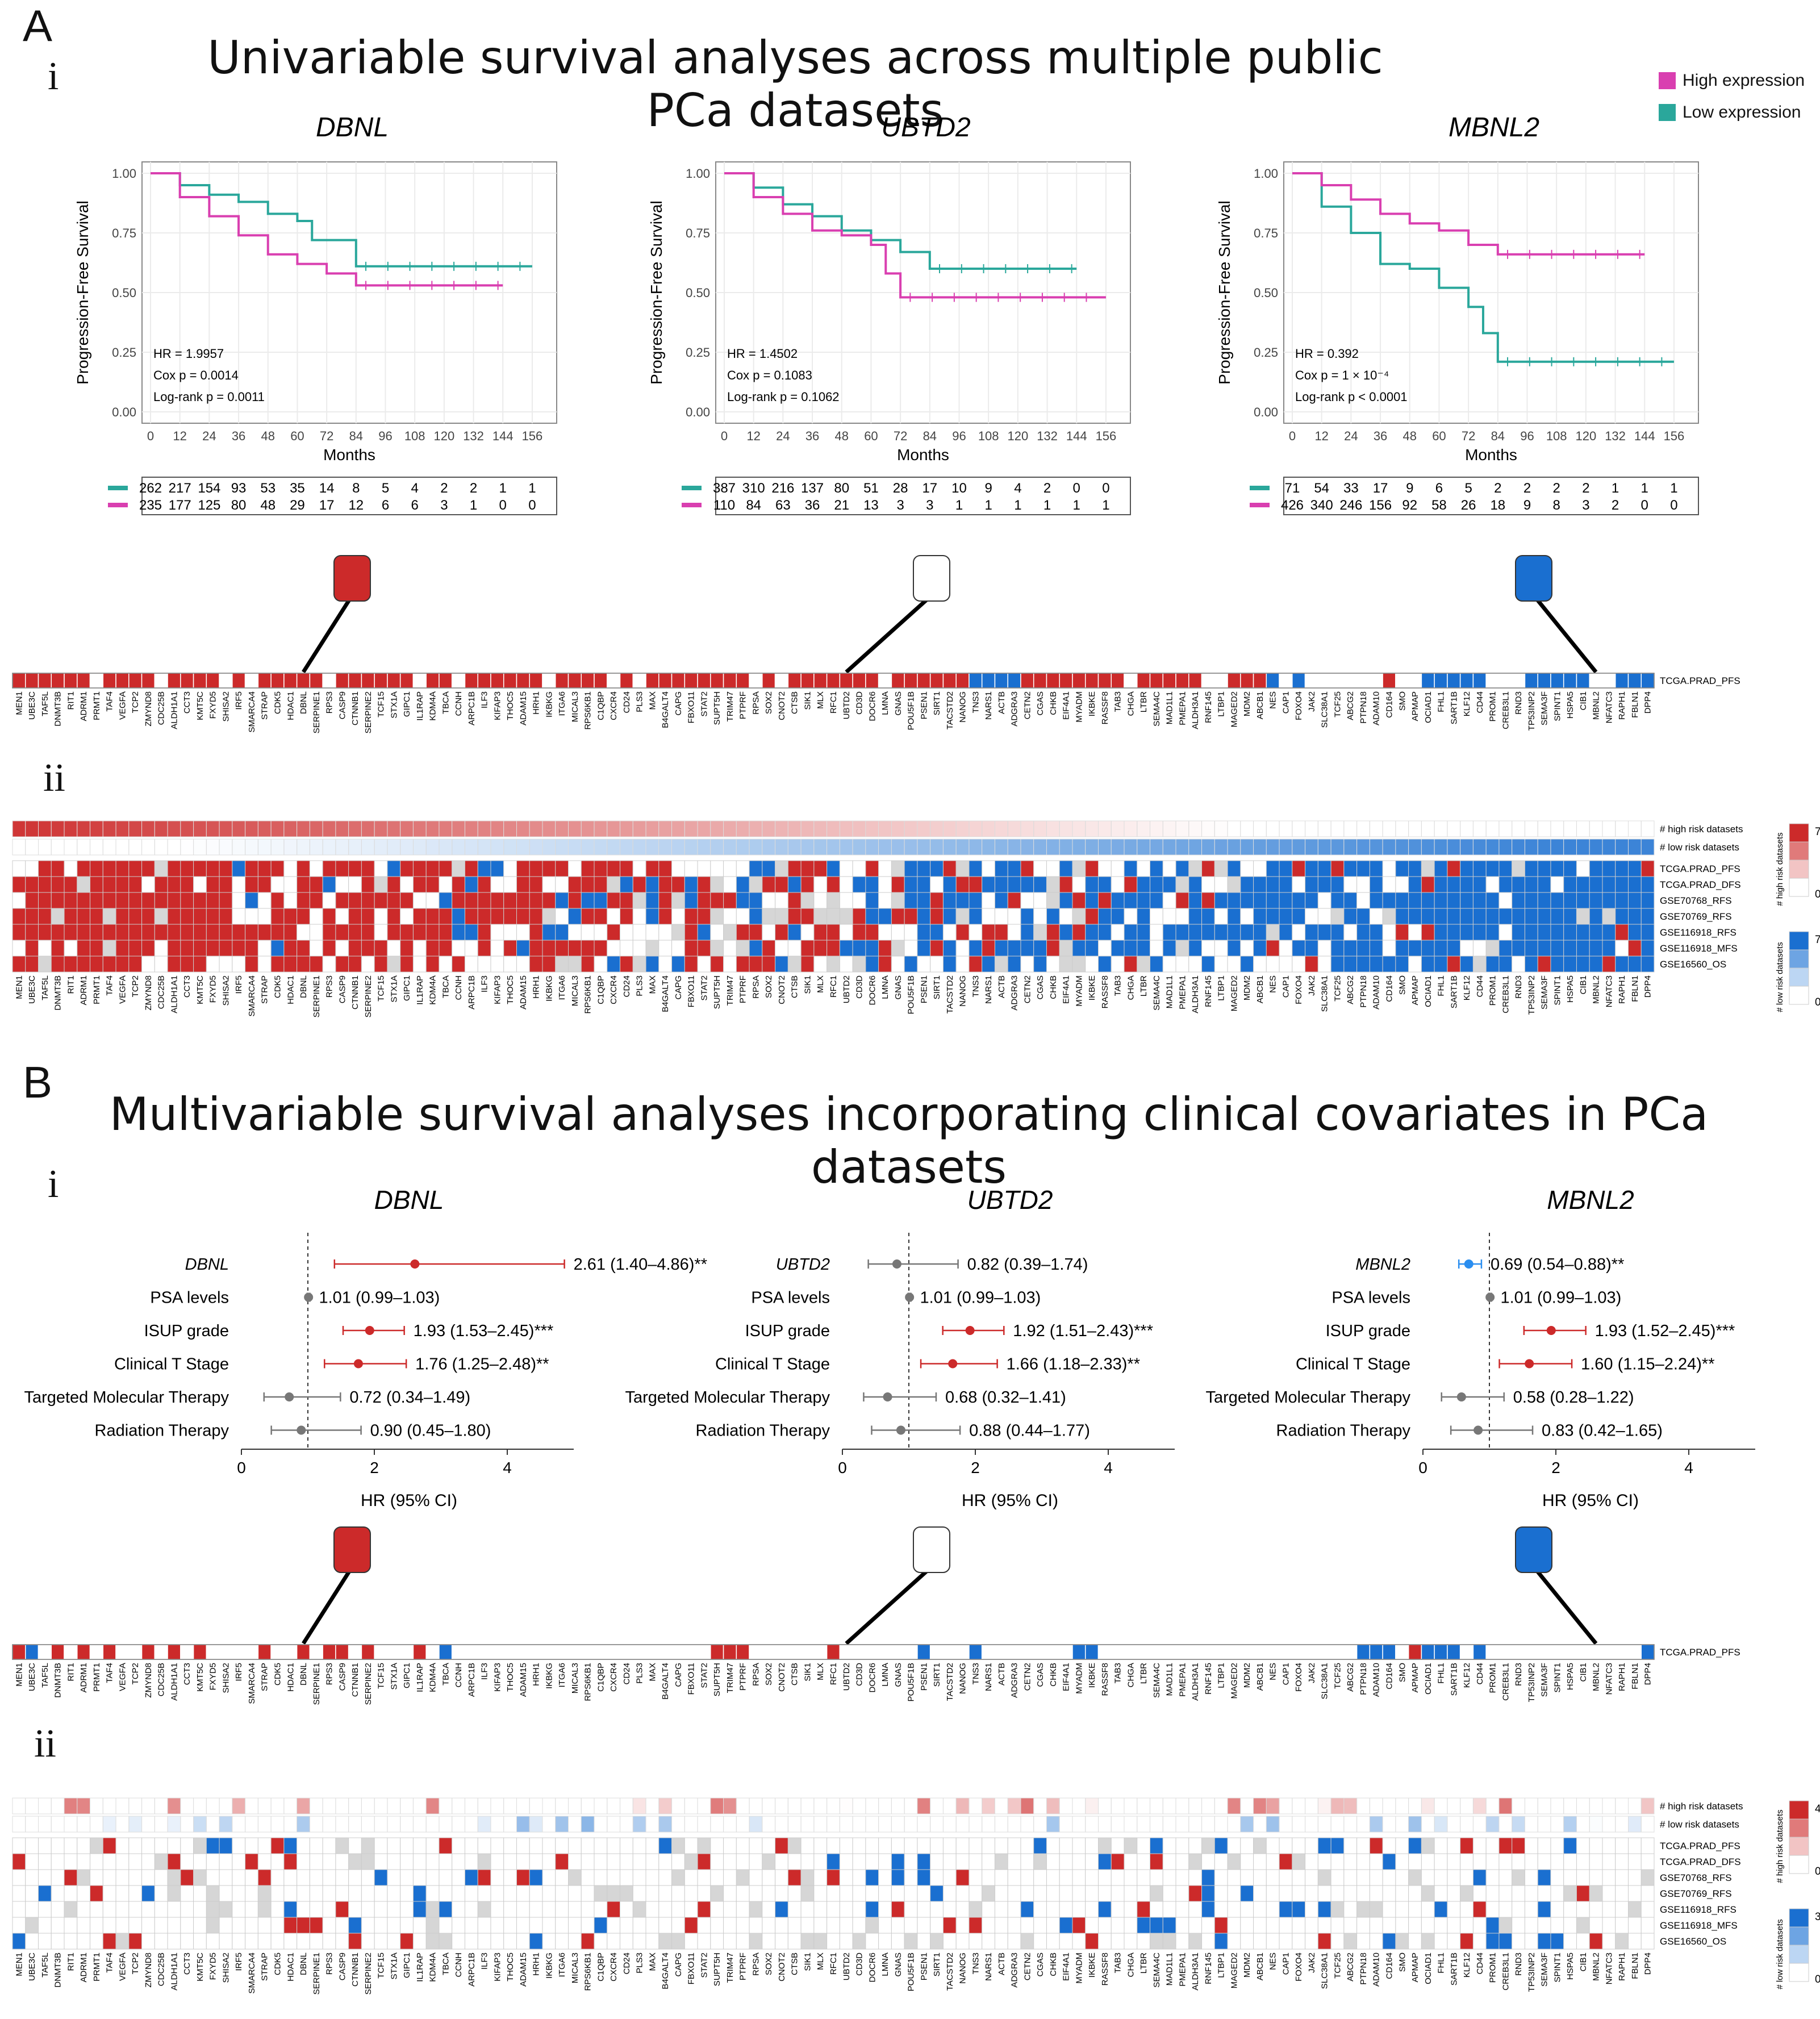  What do you see at coordinates (575, 1678) in the screenshot?
I see `strip-gene-label: MICAL3` at bounding box center [575, 1678].